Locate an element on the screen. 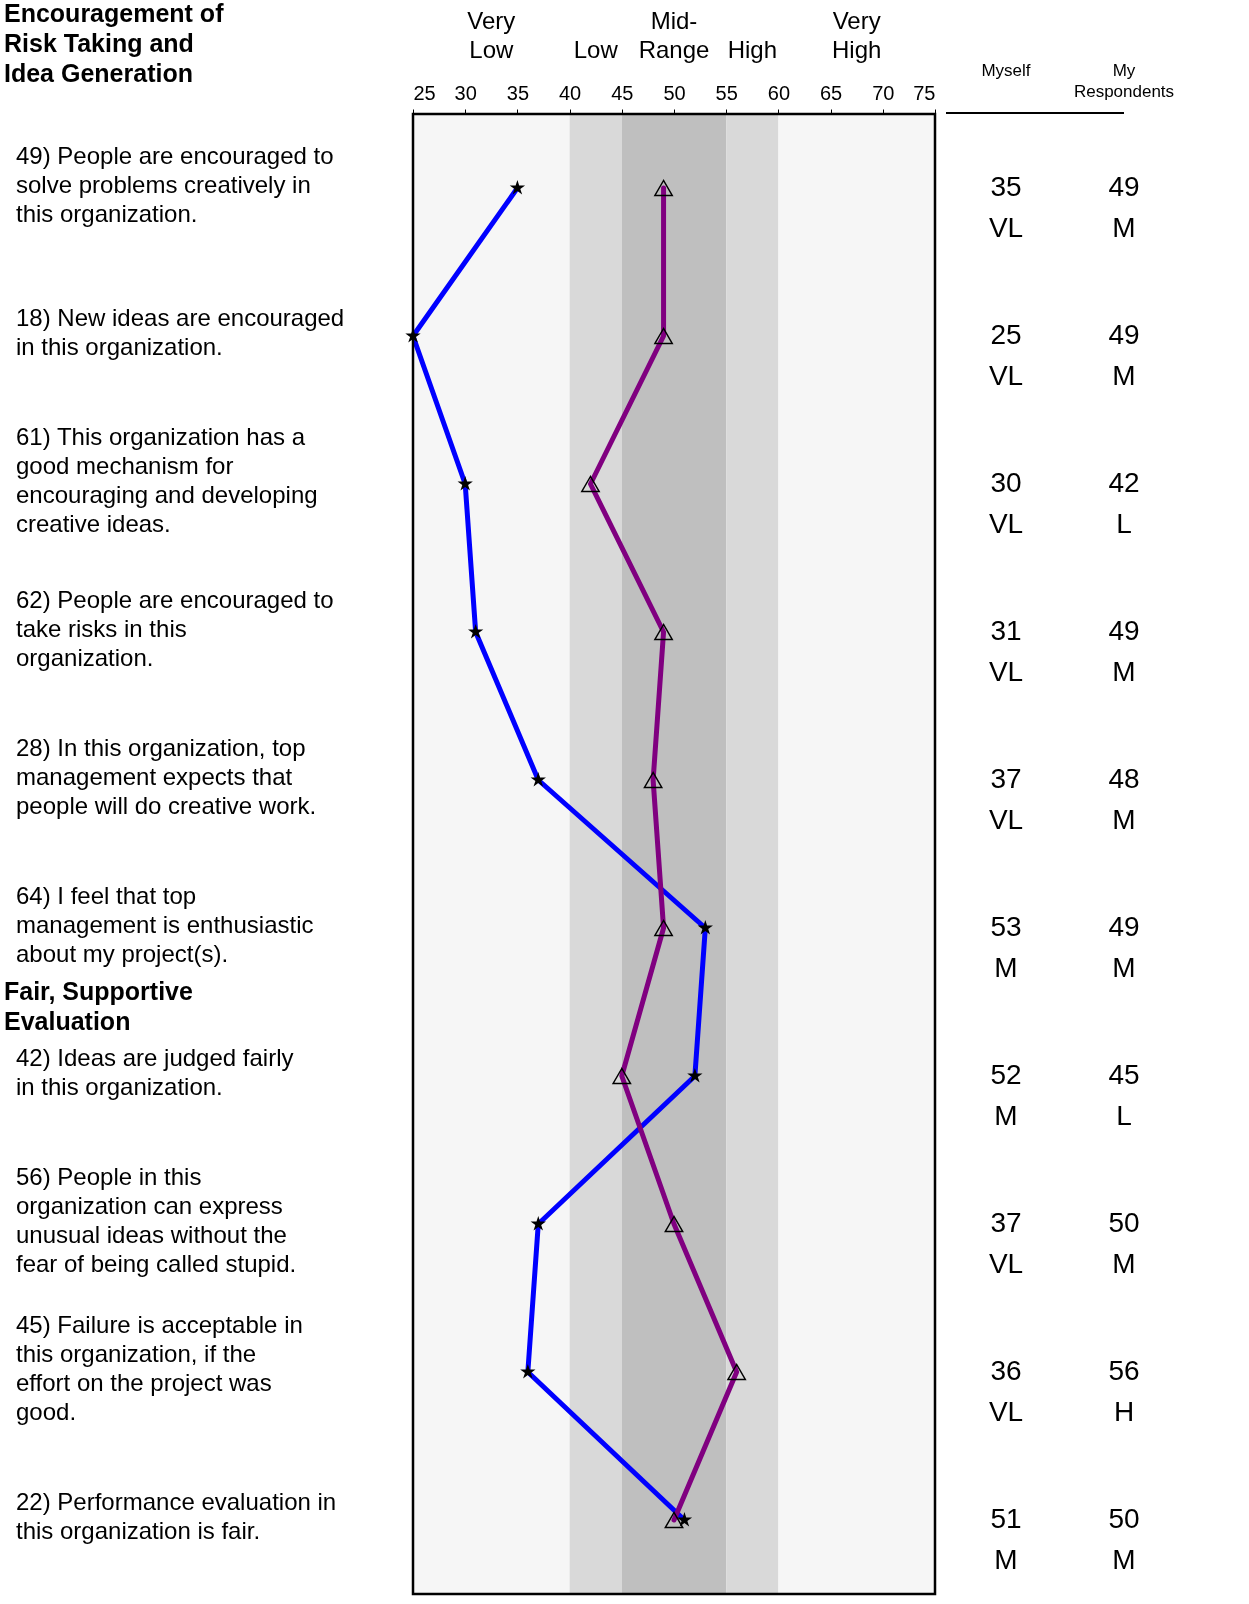 Image resolution: width=1249 pixels, height=1604 pixels. x-tick-label: 70 is located at coordinates (883, 92).